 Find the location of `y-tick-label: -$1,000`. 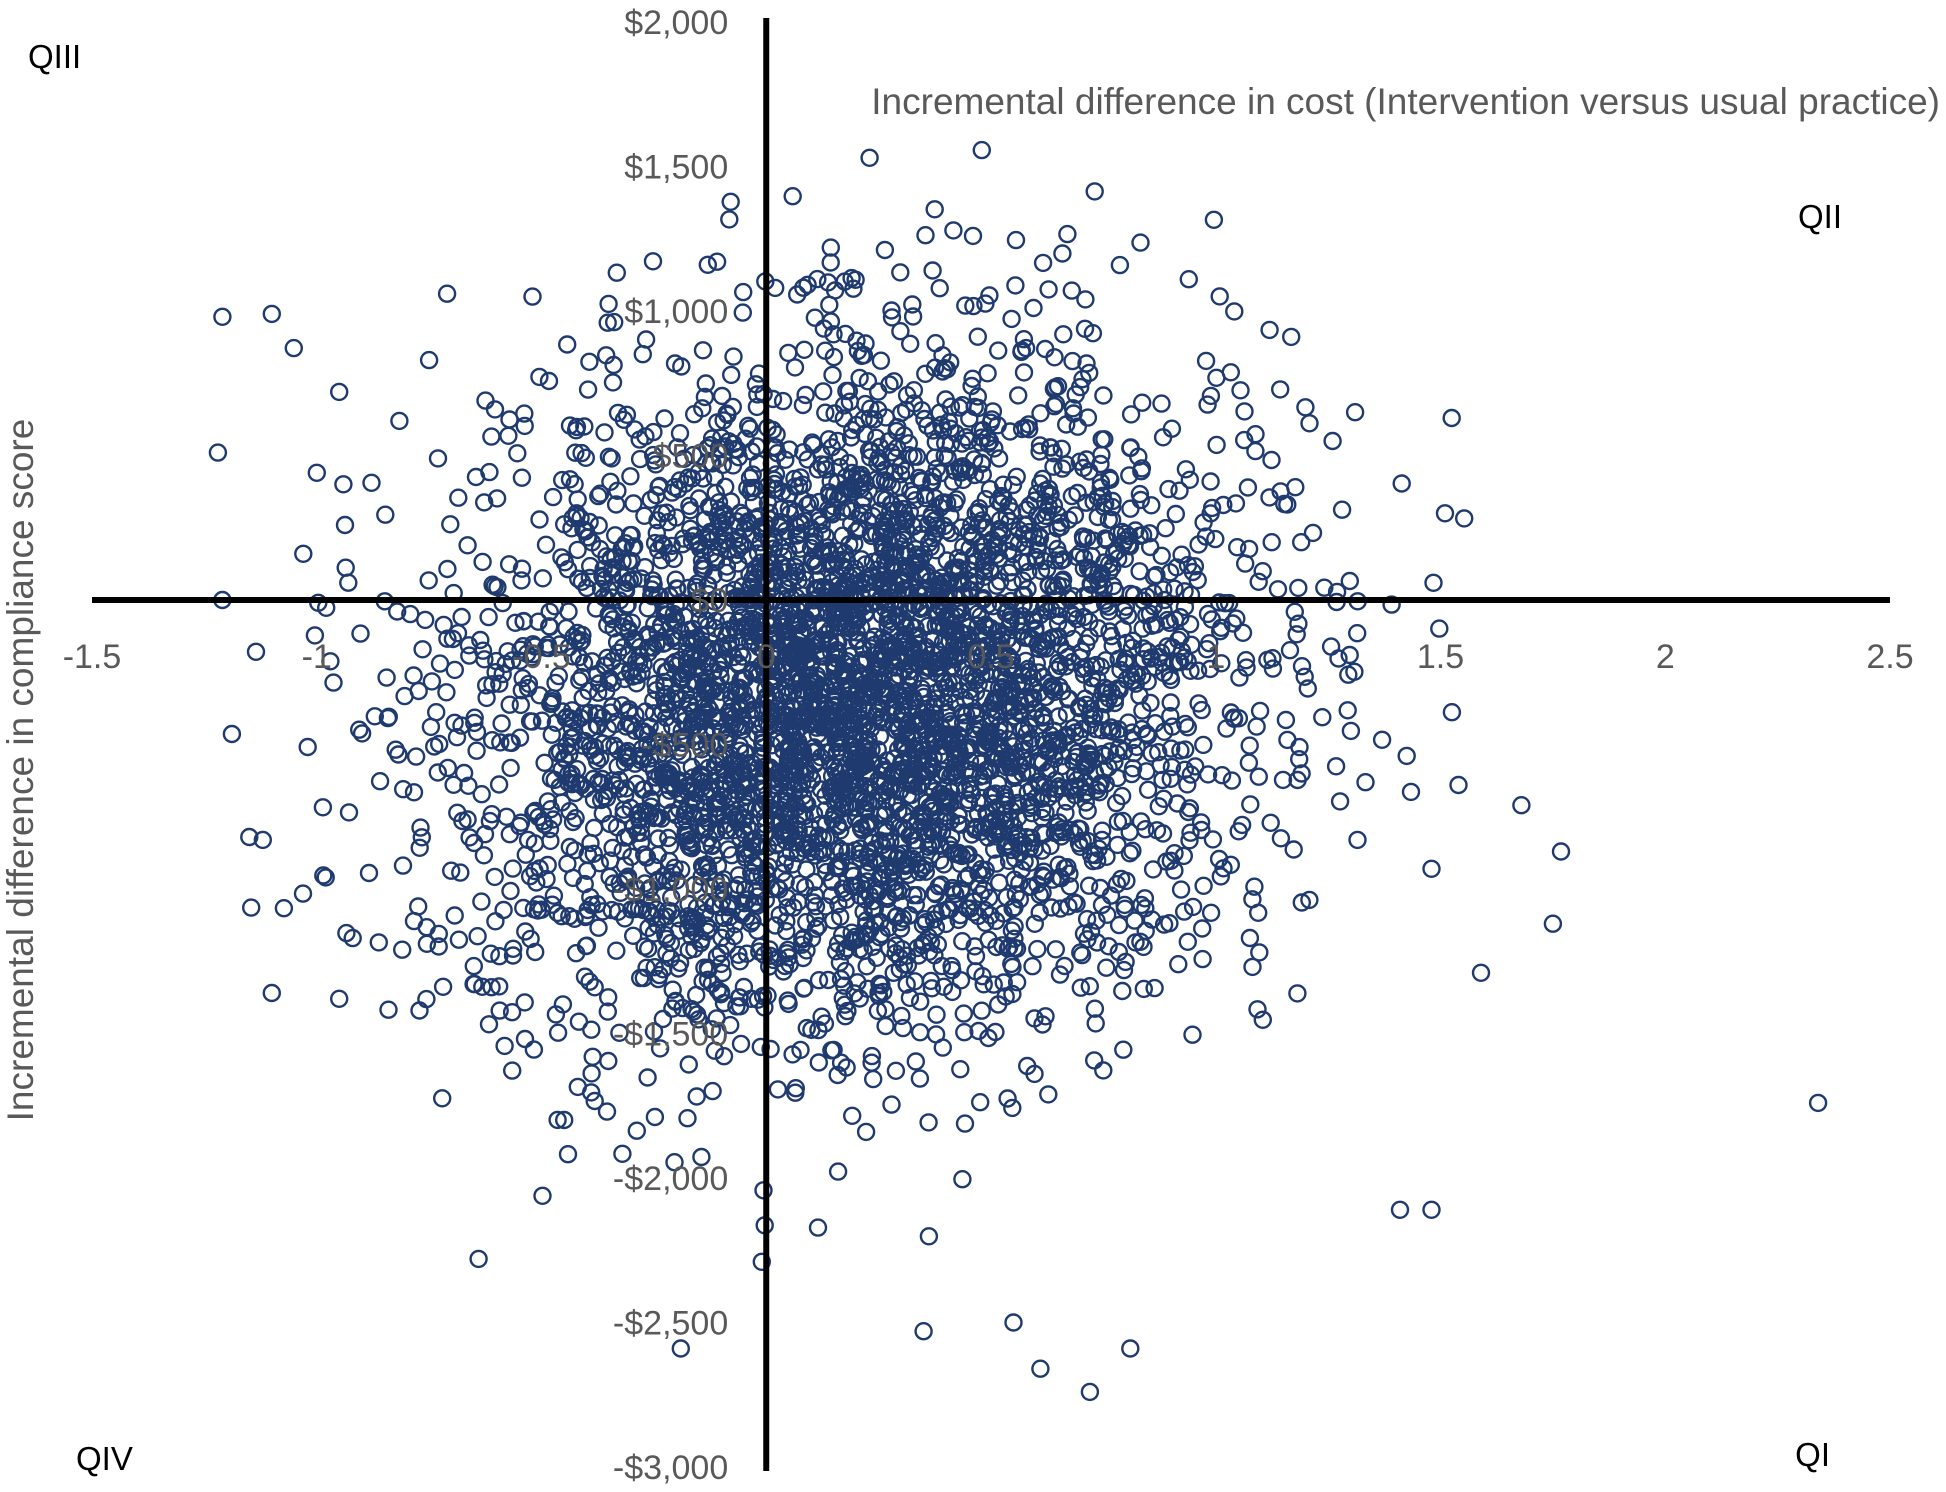

y-tick-label: -$1,000 is located at coordinates (670, 890).